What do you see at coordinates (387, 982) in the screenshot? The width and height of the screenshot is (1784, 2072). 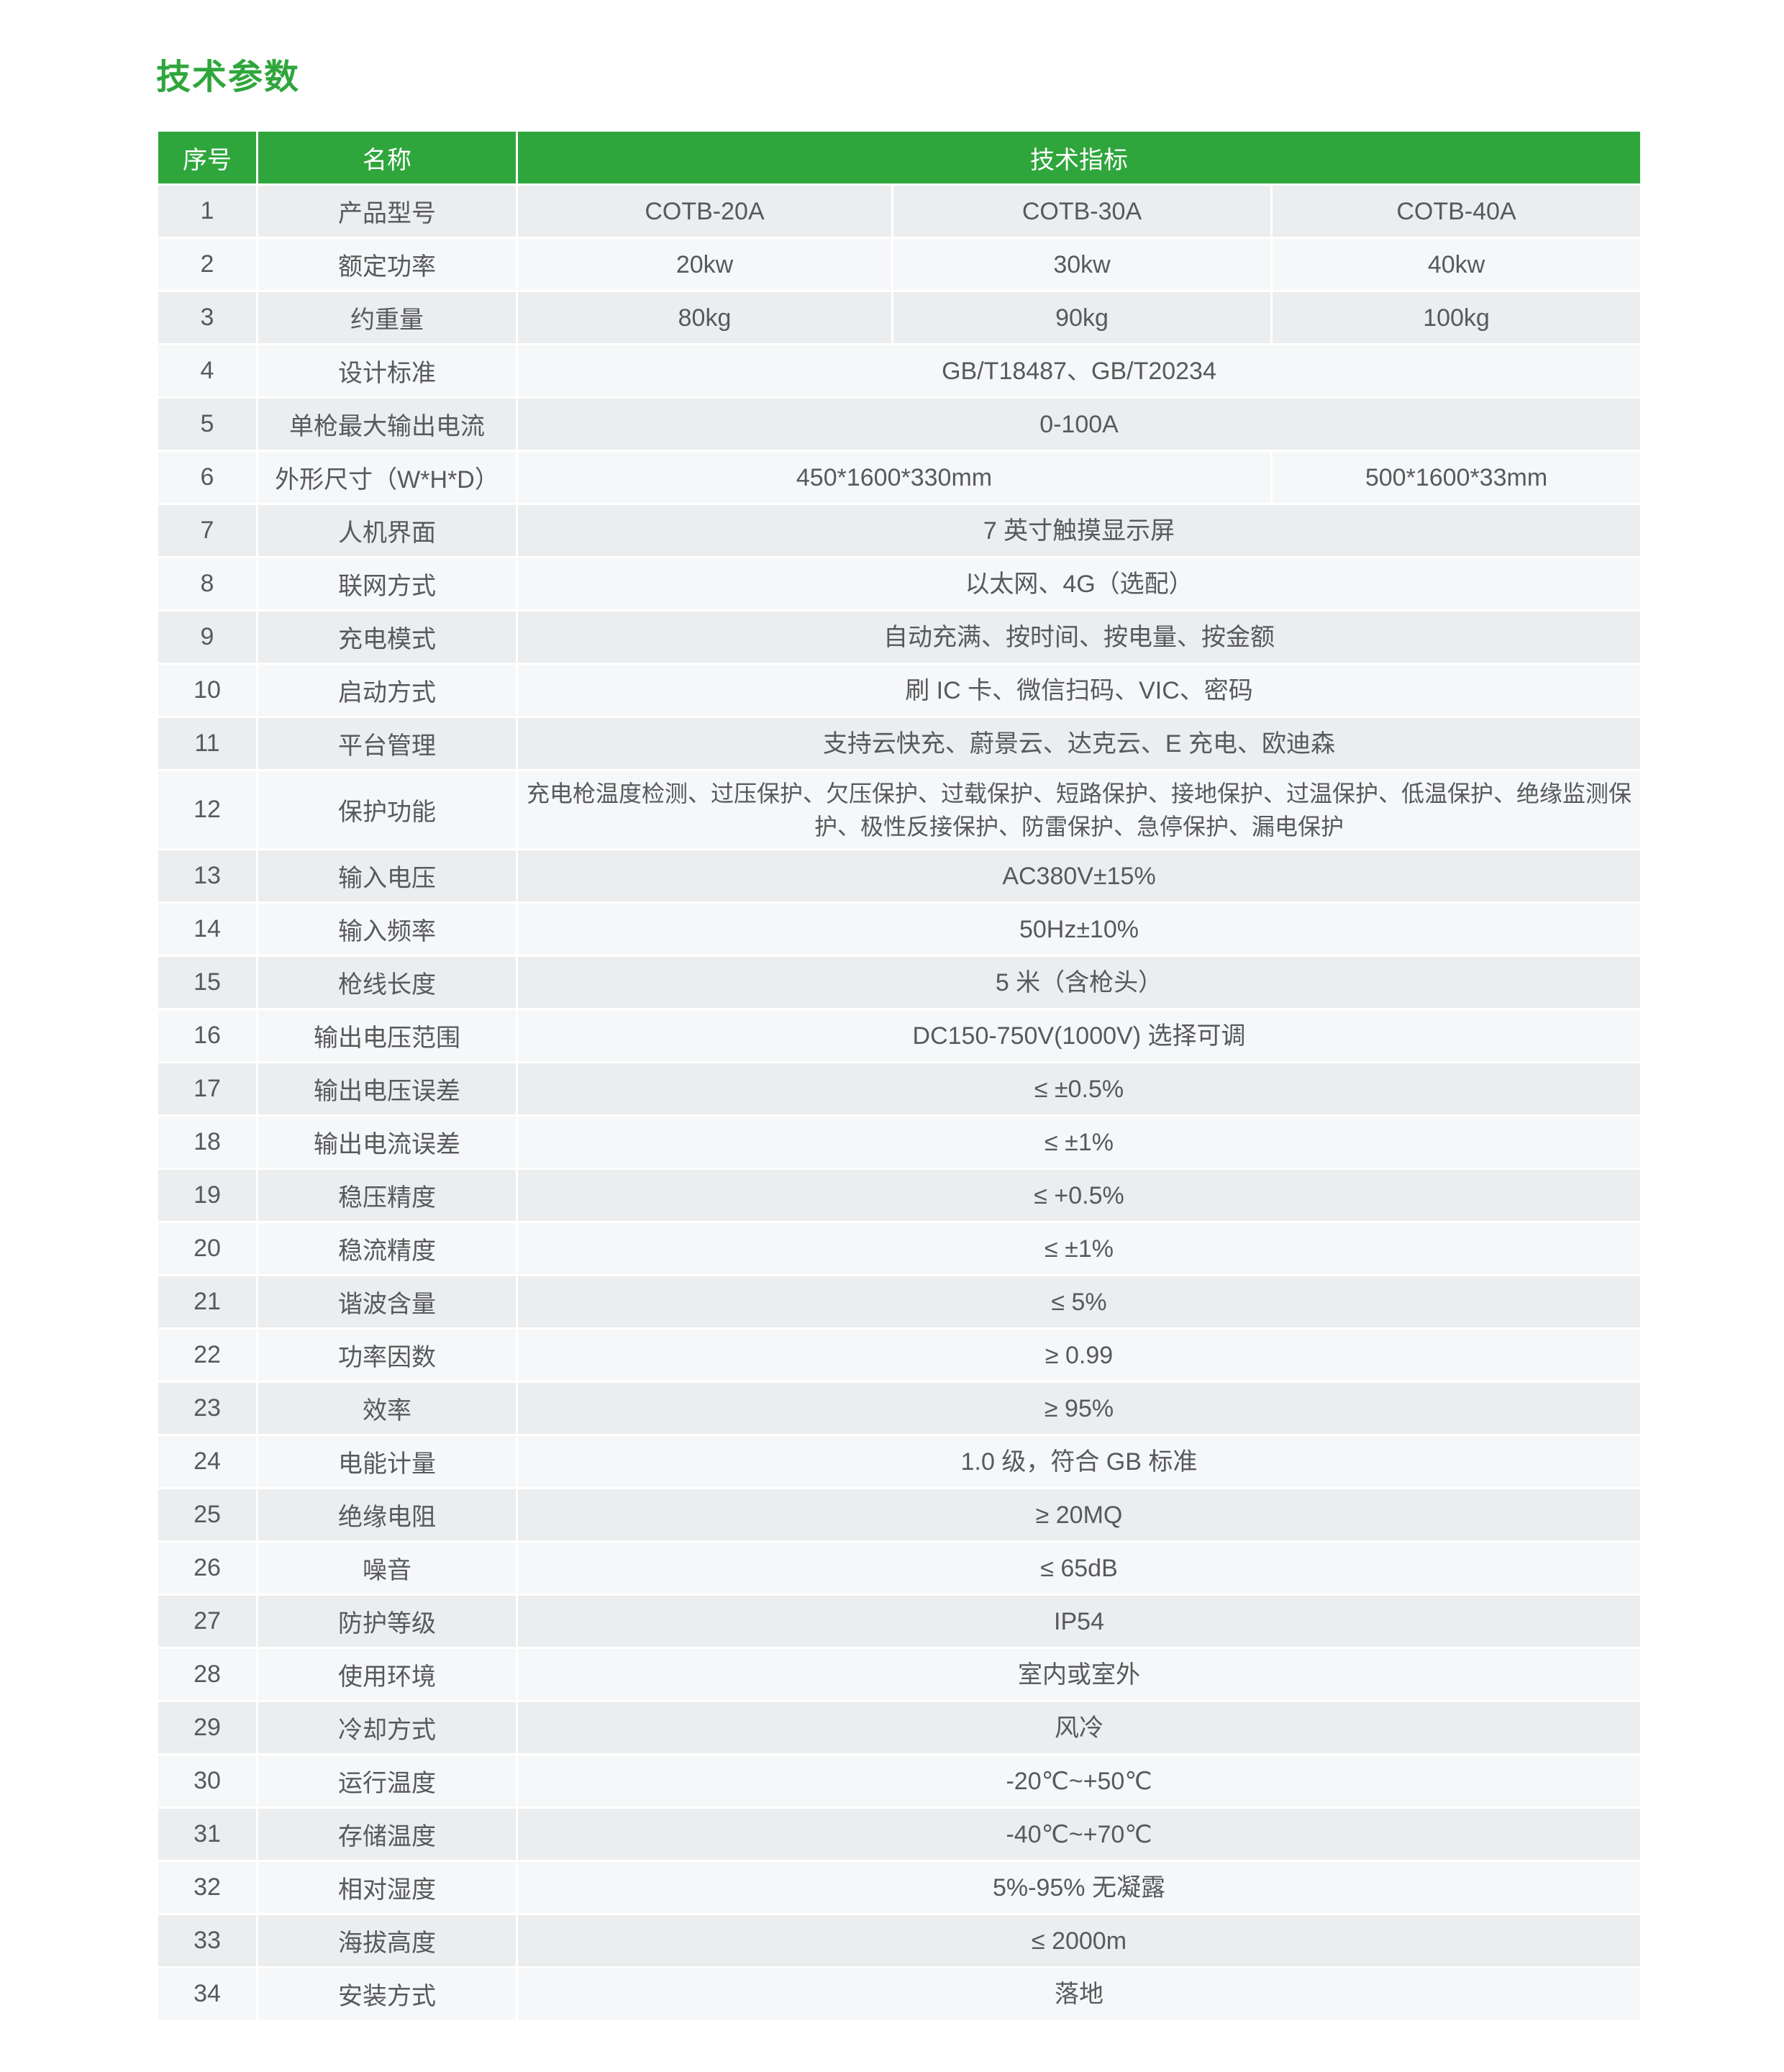 I see `row-name-cell: 枪线长度` at bounding box center [387, 982].